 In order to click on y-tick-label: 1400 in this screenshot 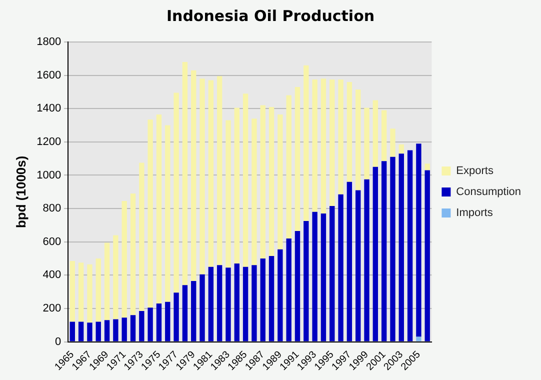, I will do `click(49, 108)`.